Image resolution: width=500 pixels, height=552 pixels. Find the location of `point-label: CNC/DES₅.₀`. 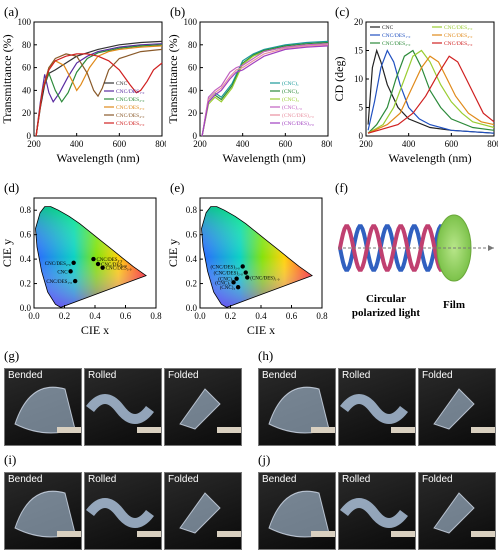

point-label: CNC/DES₅.₀ is located at coordinates (114, 265).